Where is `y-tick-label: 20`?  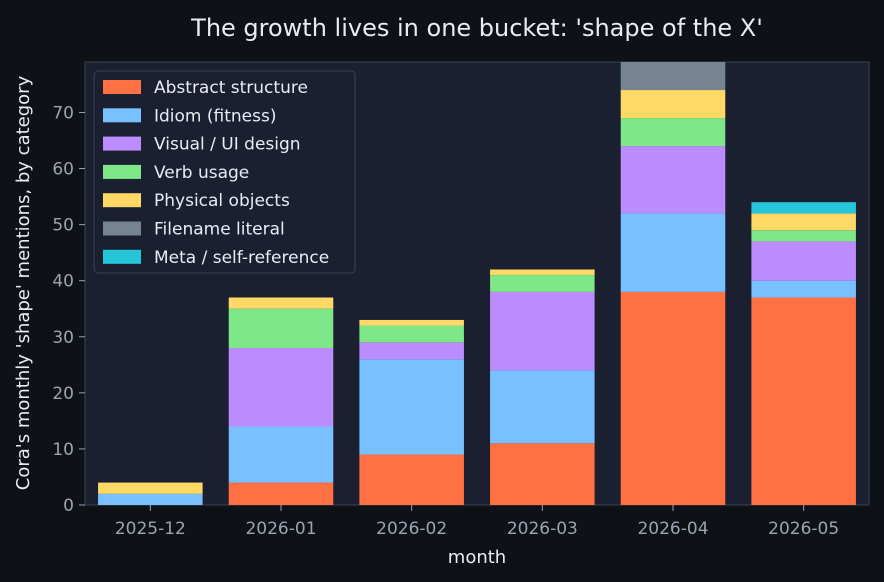 y-tick-label: 20 is located at coordinates (63, 394).